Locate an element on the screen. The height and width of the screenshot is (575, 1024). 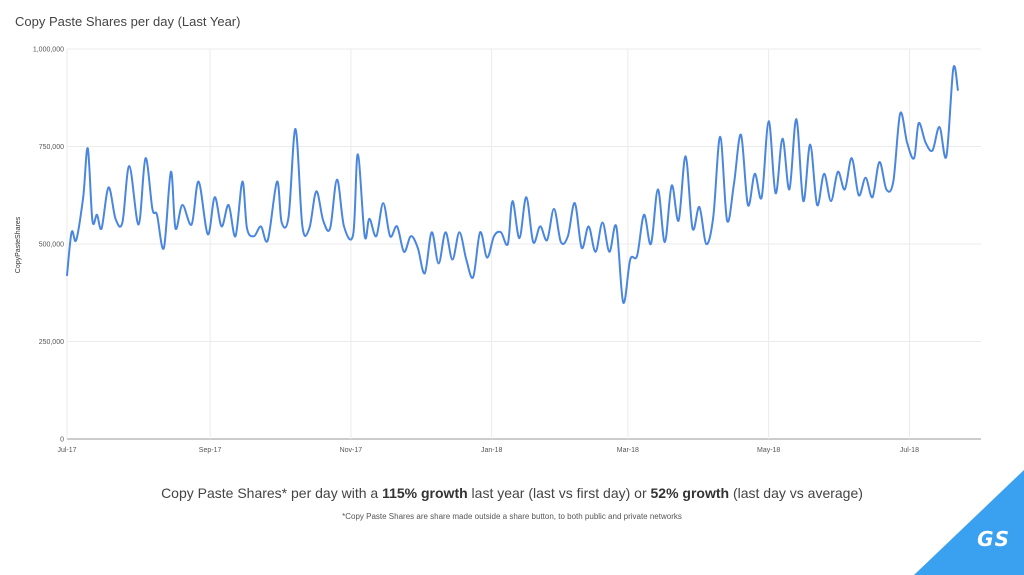
x-tick-label: Jan-18 is located at coordinates (492, 450).